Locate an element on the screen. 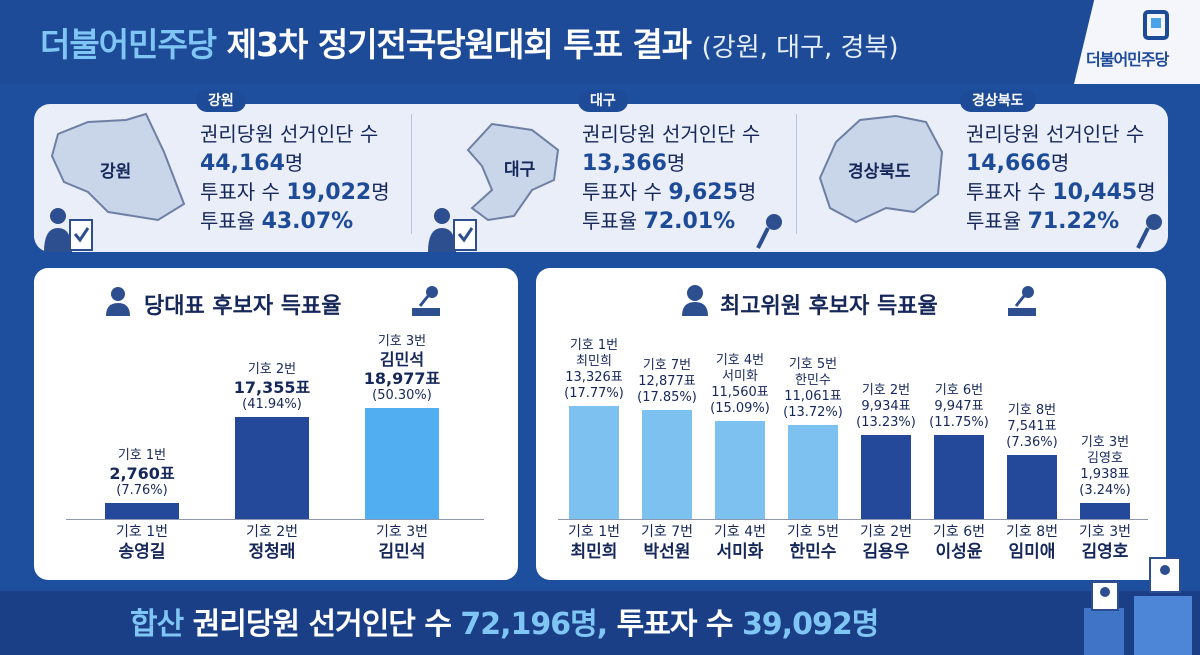 The height and width of the screenshot is (655, 1200). gyeongbuk-electors-label: 권리당원 선거인단 수 is located at coordinates (1055, 134).